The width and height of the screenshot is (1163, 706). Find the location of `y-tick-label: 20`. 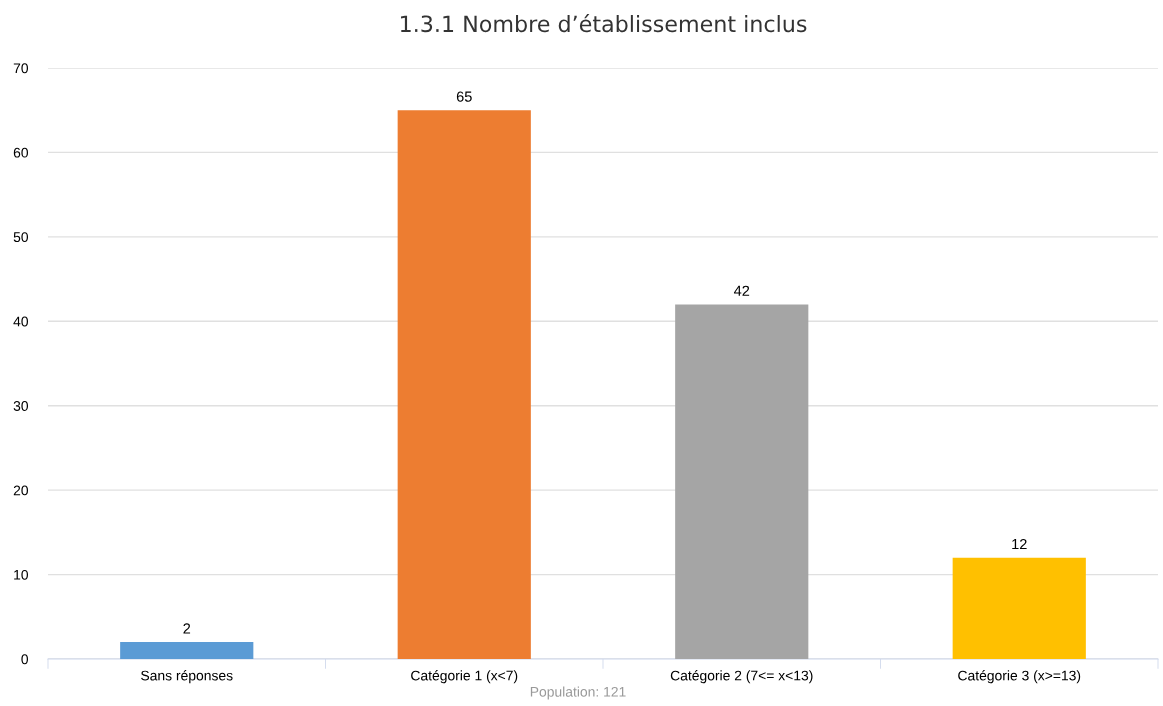

y-tick-label: 20 is located at coordinates (21, 490).